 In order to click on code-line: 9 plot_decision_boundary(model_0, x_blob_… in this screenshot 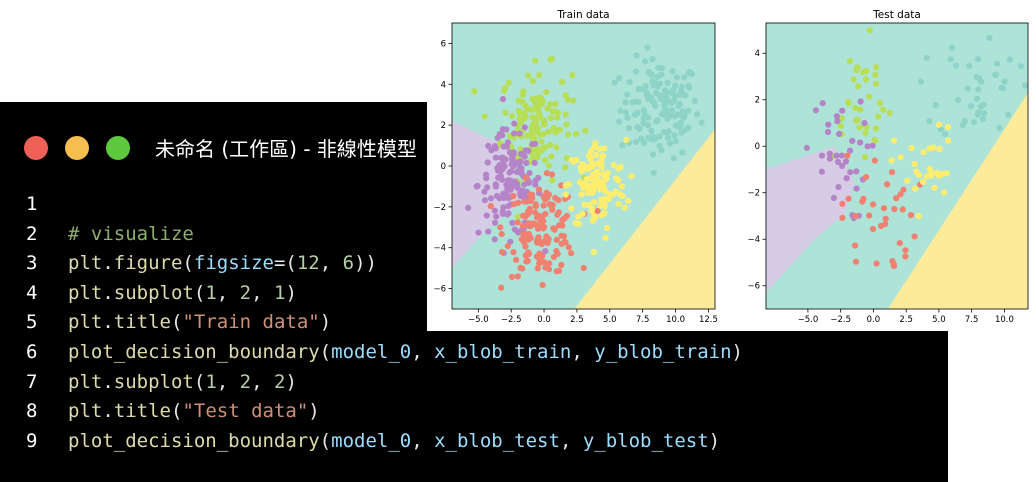, I will do `click(474, 442)`.